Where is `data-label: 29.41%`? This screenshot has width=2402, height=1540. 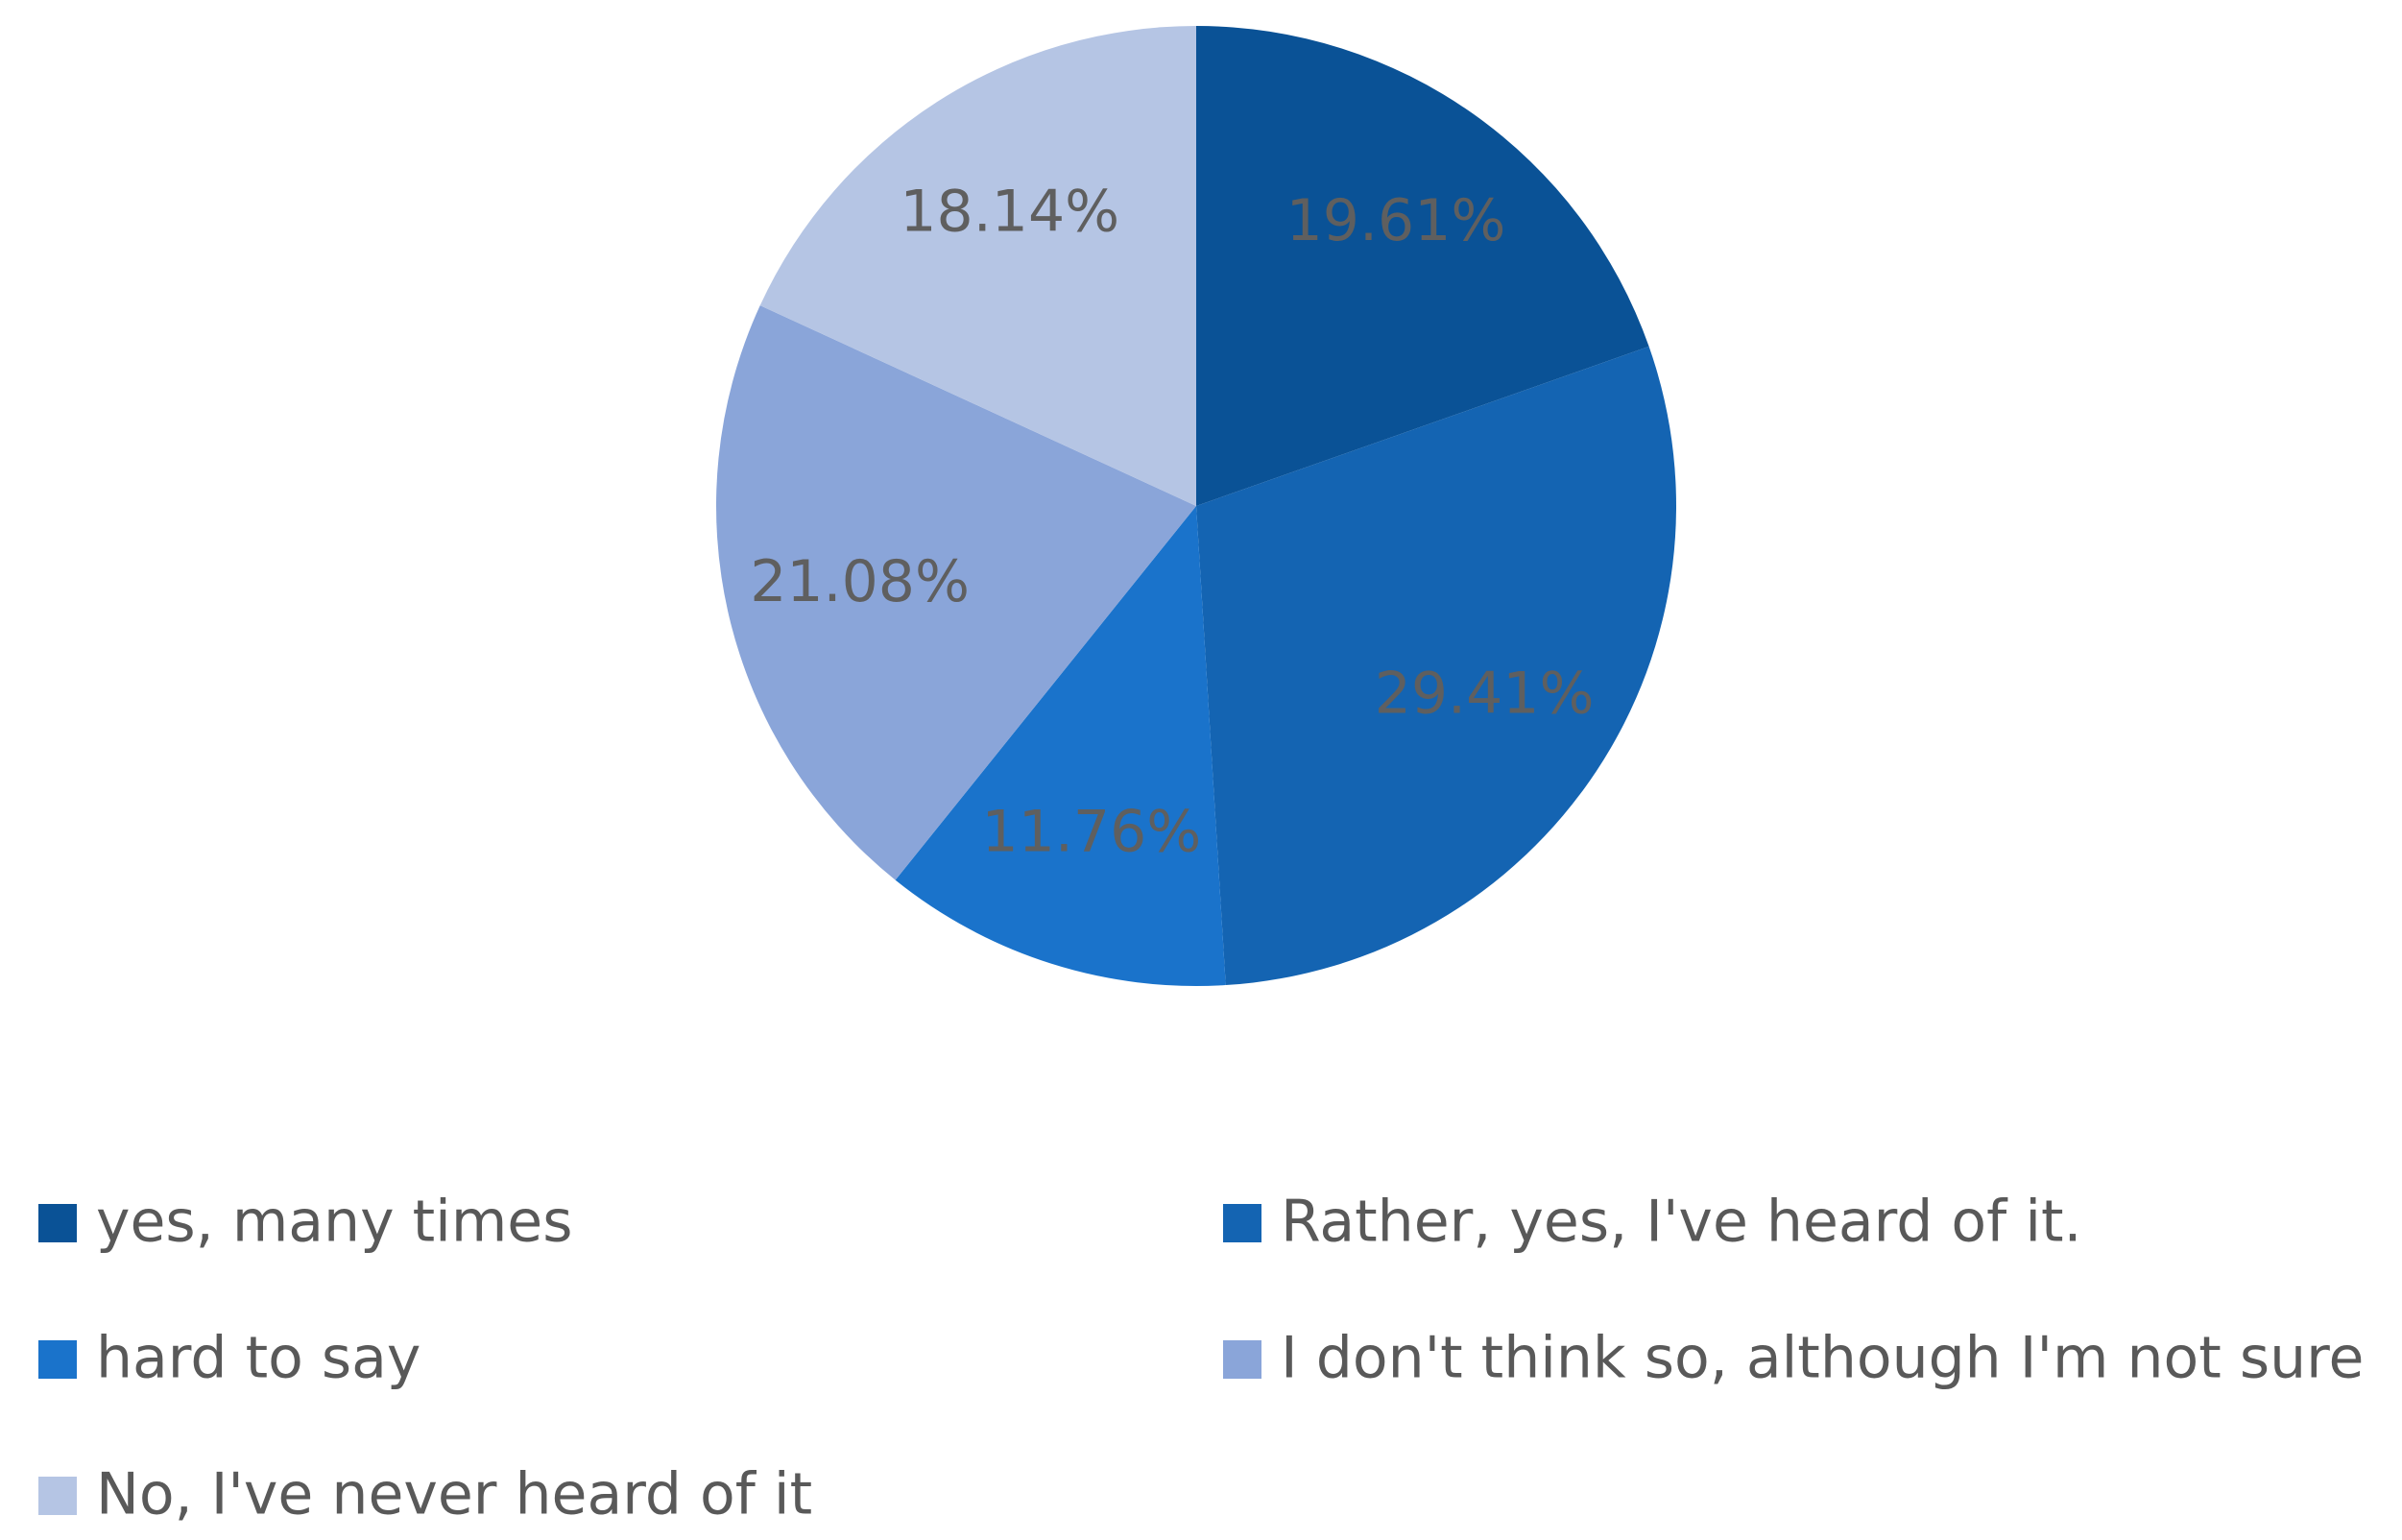
data-label: 29.41% is located at coordinates (1485, 694).